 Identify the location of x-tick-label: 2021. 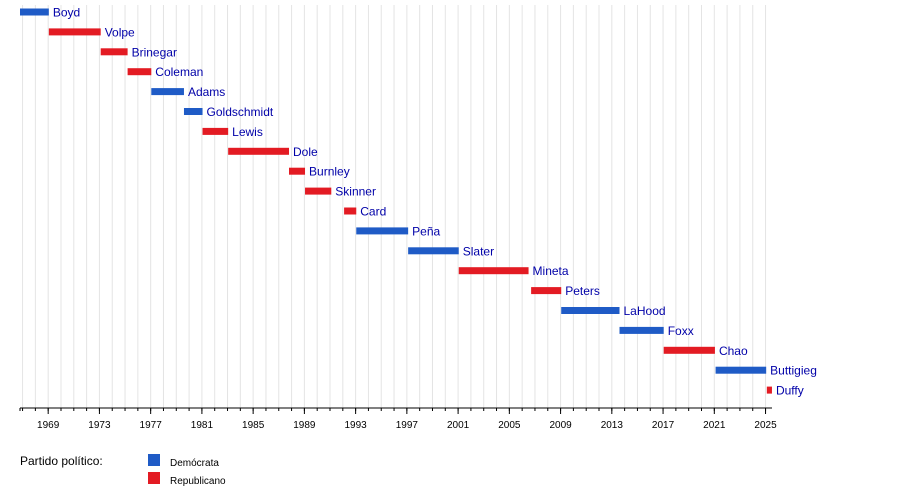
(714, 425).